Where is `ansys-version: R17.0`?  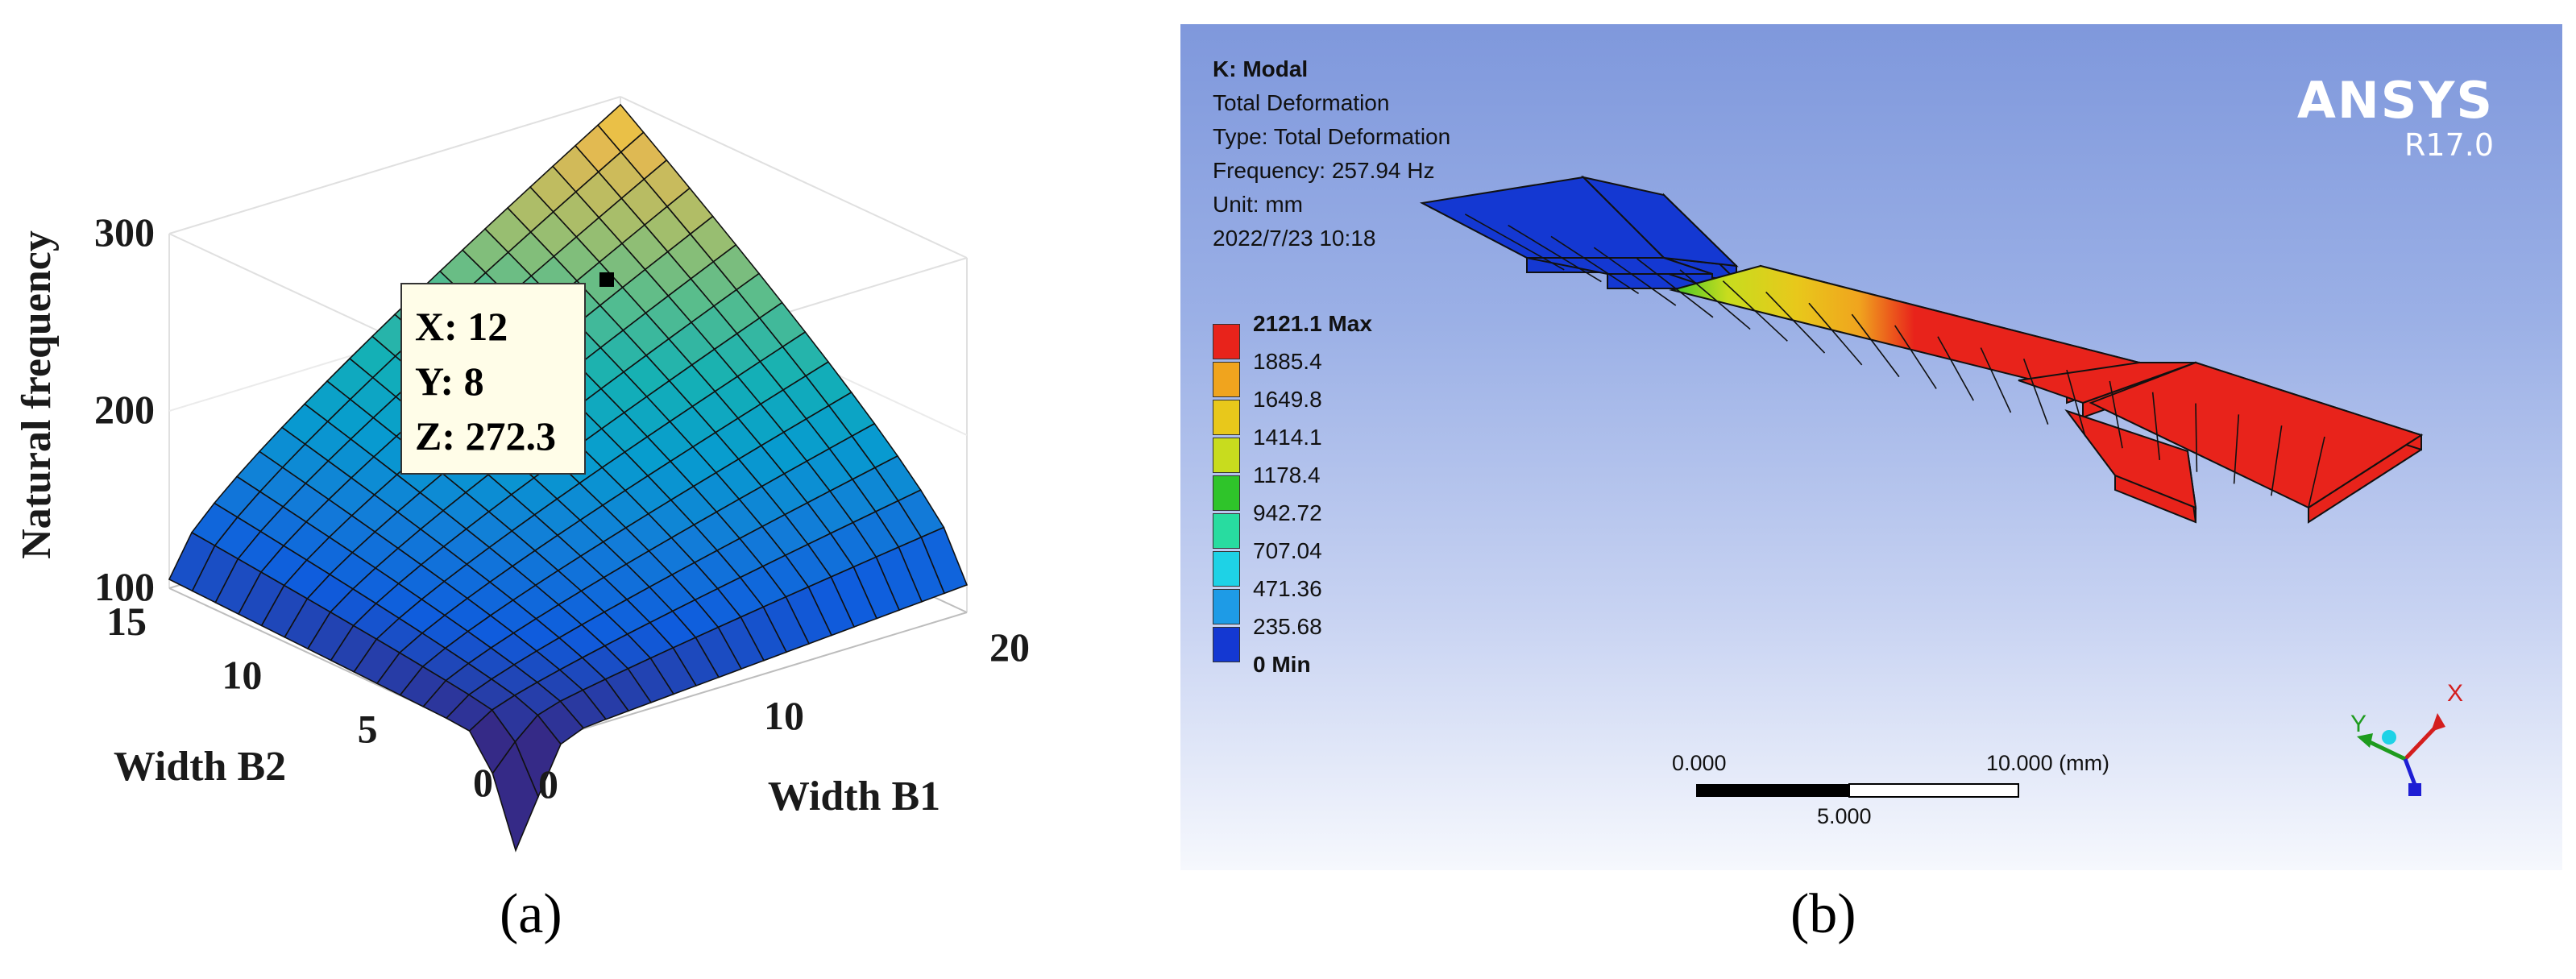 ansys-version: R17.0 is located at coordinates (2449, 145).